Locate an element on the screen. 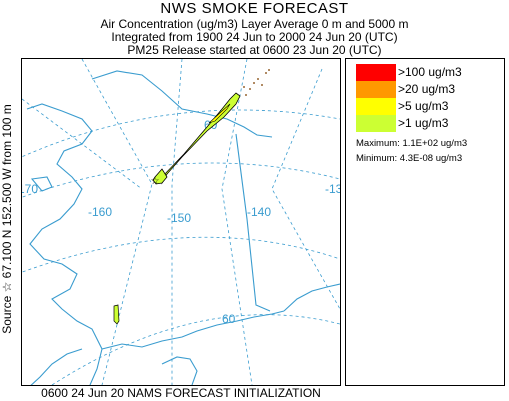 This screenshot has height=401, width=509. legend-item: >100 ug/m3 is located at coordinates (426, 72).